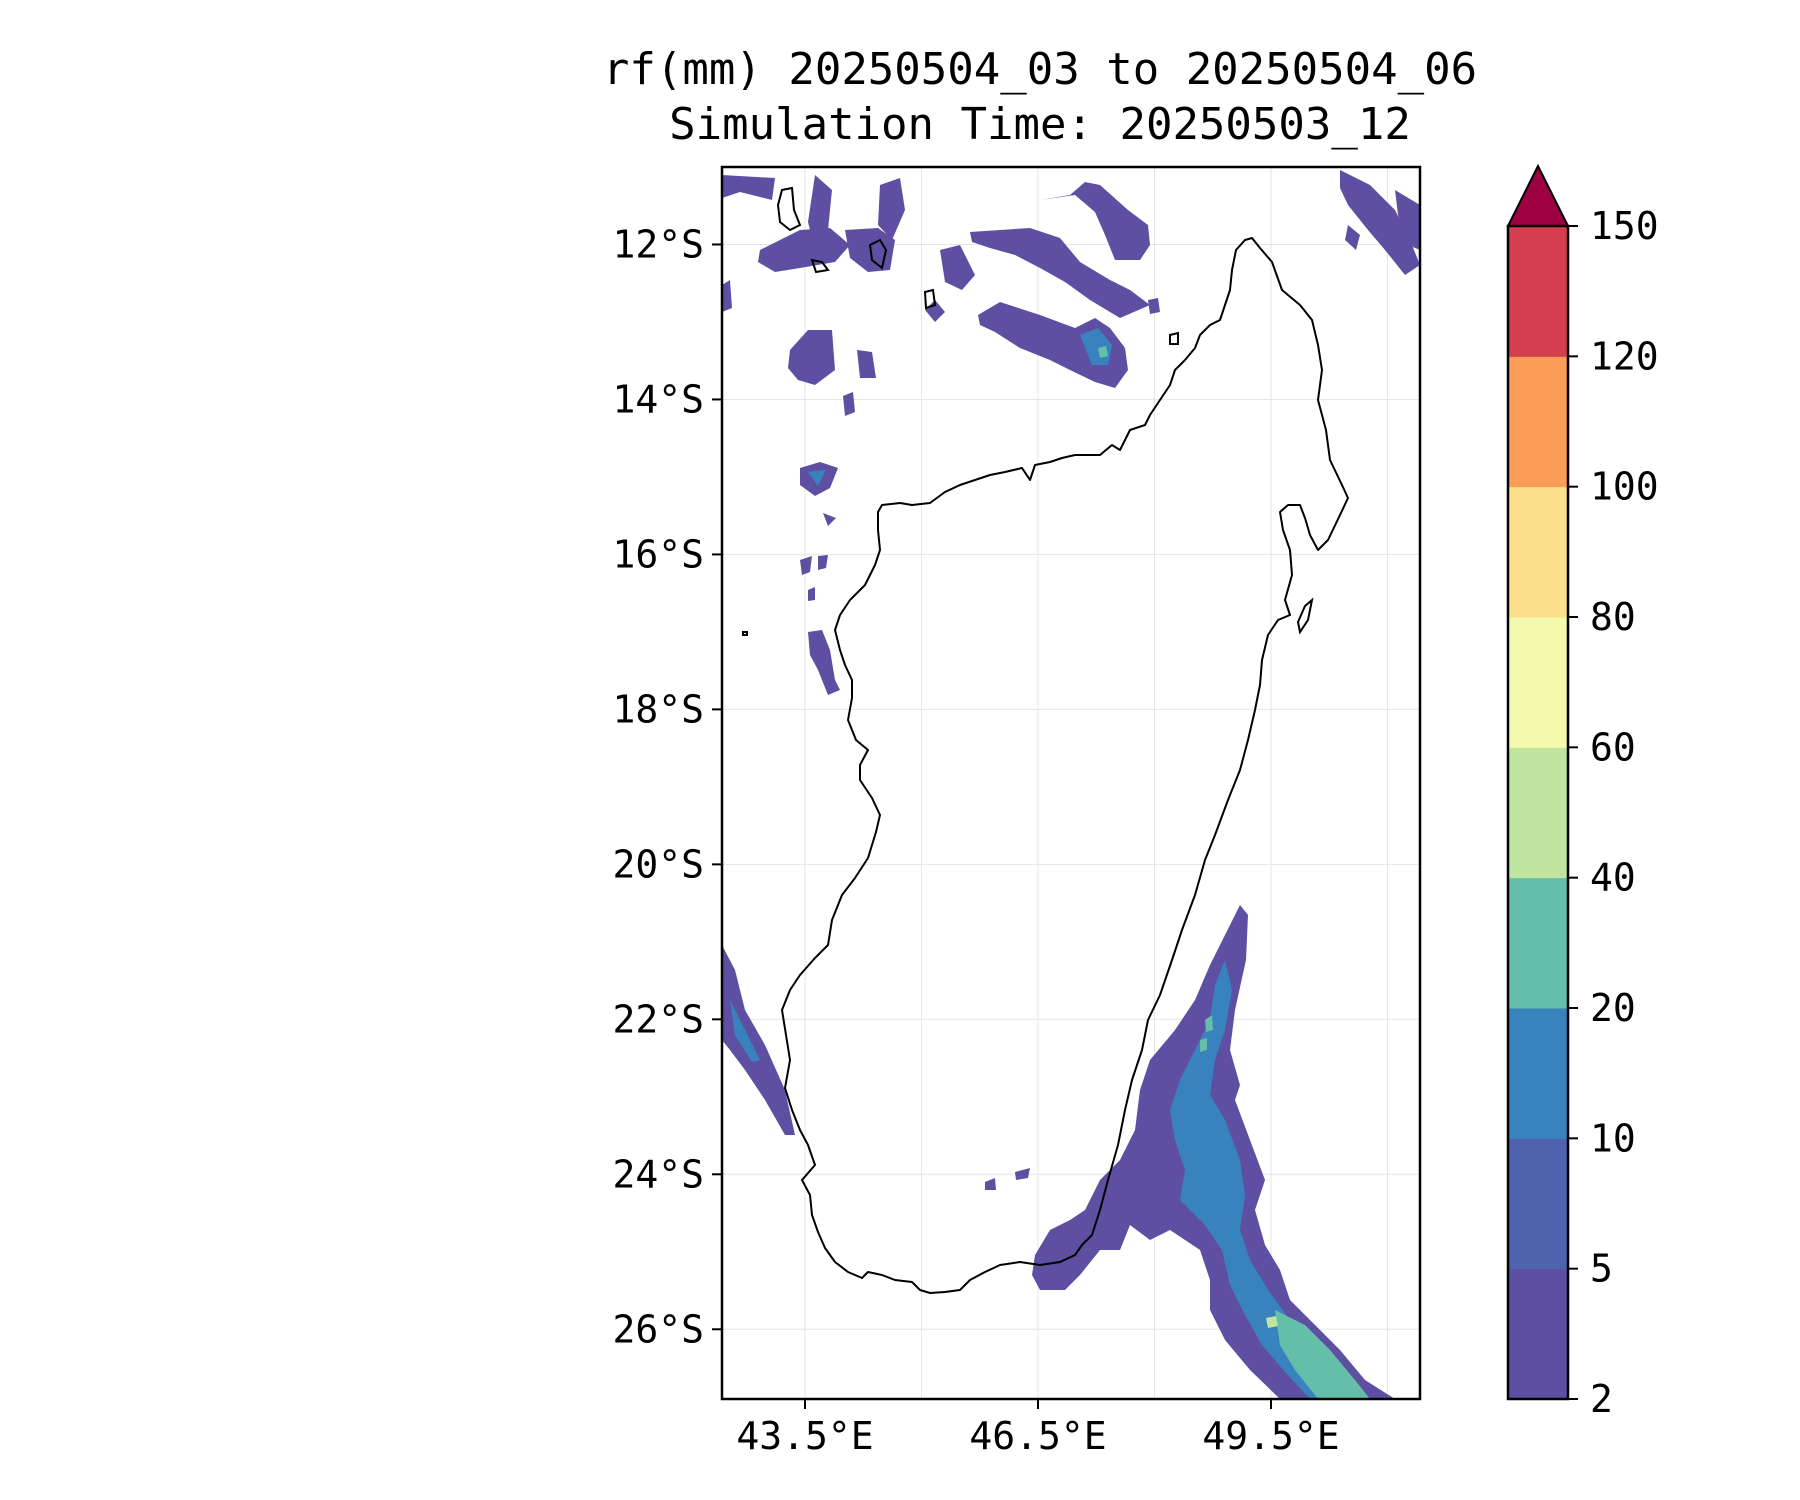 The width and height of the screenshot is (1800, 1500). Describe the element at coordinates (658, 1019) in the screenshot. I see `lat-tick-label: 22°S` at that location.